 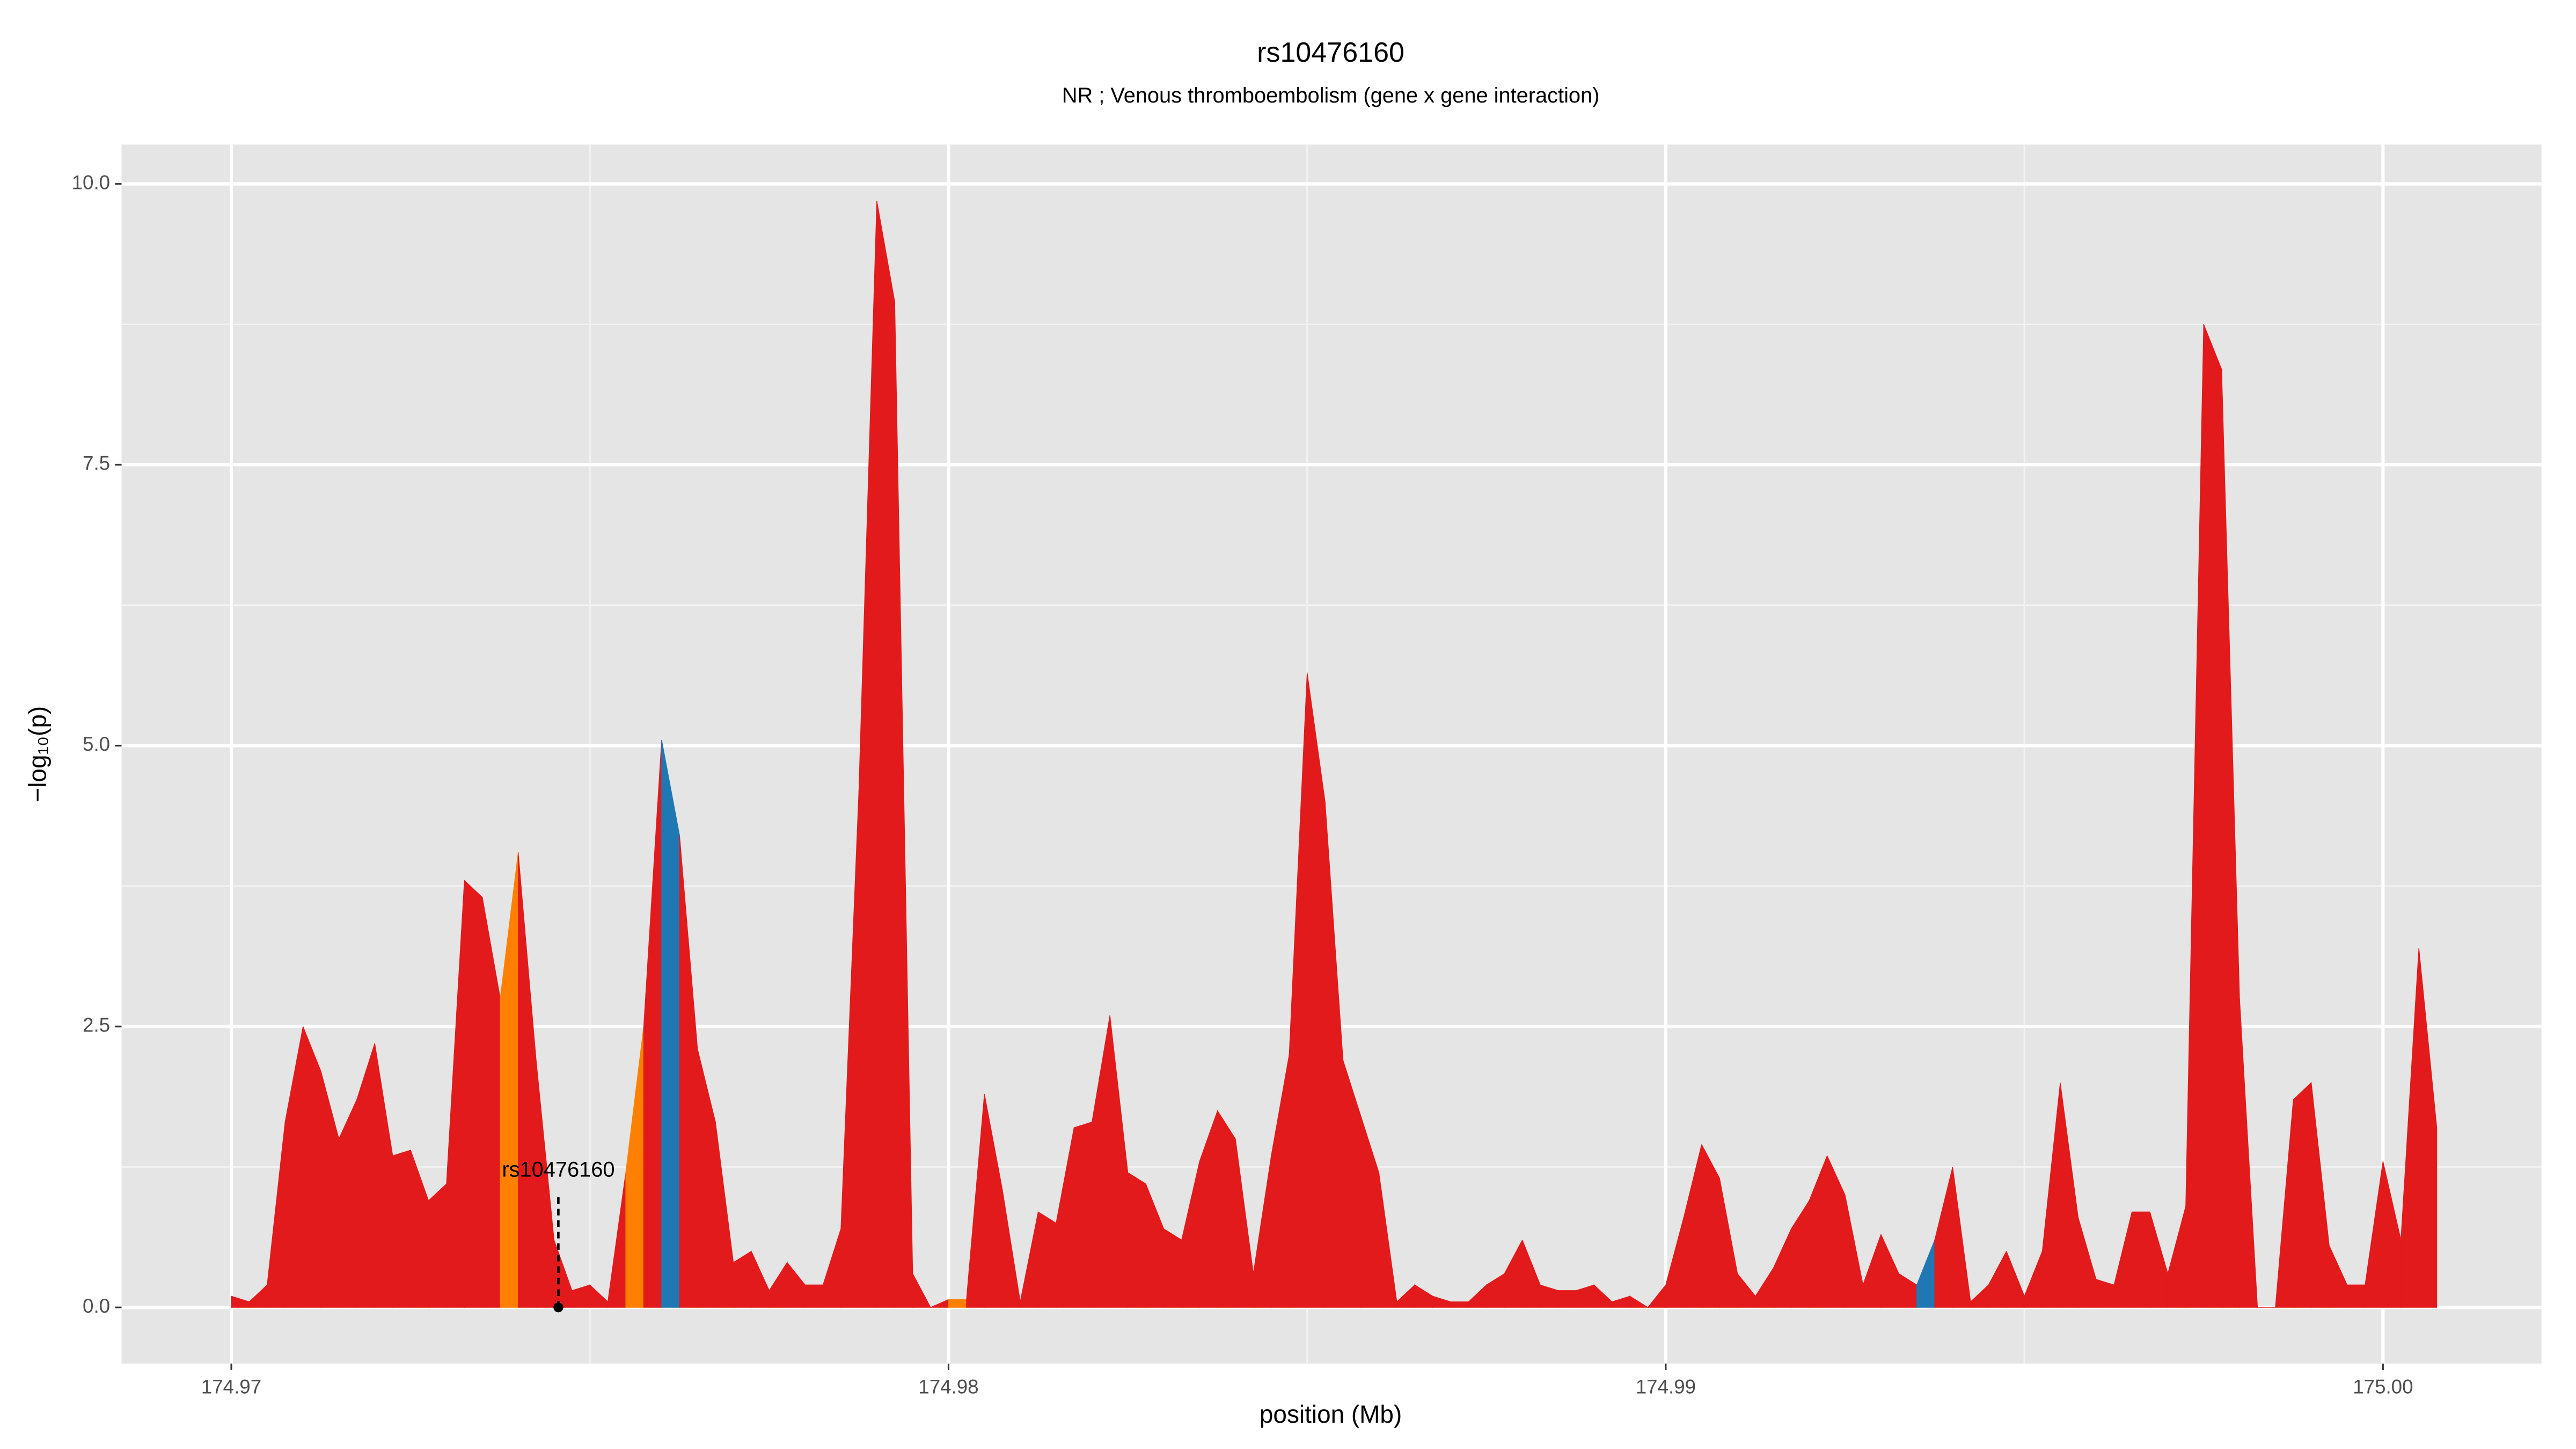 I want to click on y-axis-label: −log₁₀(p), so click(x=38, y=754).